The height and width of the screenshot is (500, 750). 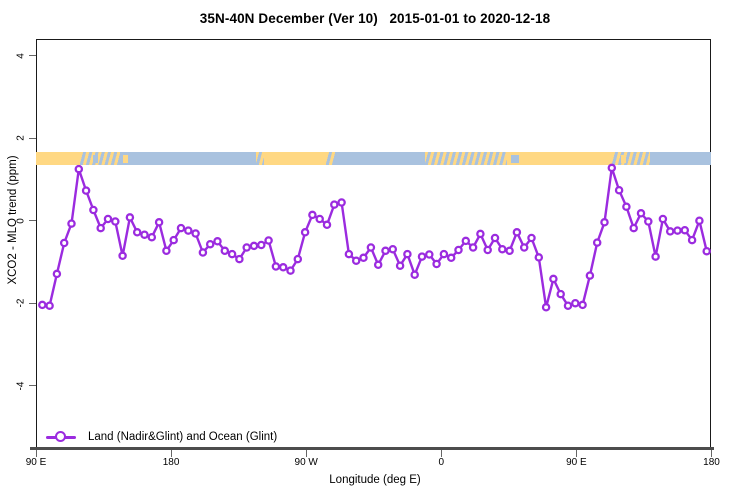 What do you see at coordinates (21, 55) in the screenshot?
I see `y-tick-label: 4` at bounding box center [21, 55].